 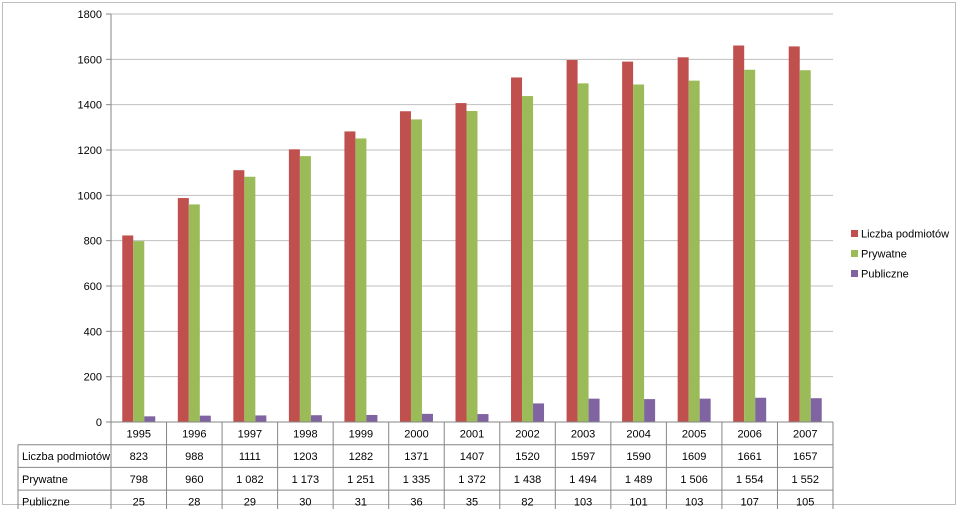 I want to click on table-cell-value: 35, so click(x=472, y=502).